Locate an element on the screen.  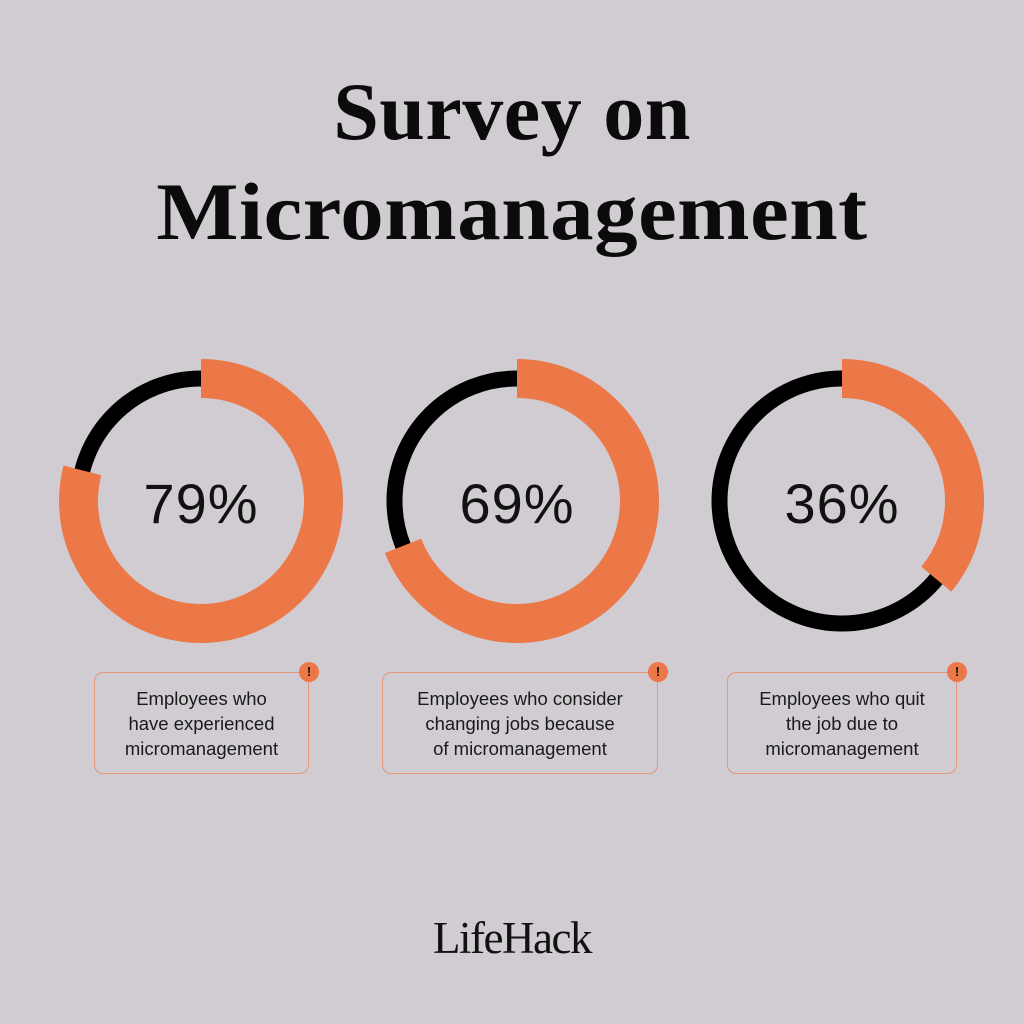
donut-chart-experienced: 79% is located at coordinates (201, 501).